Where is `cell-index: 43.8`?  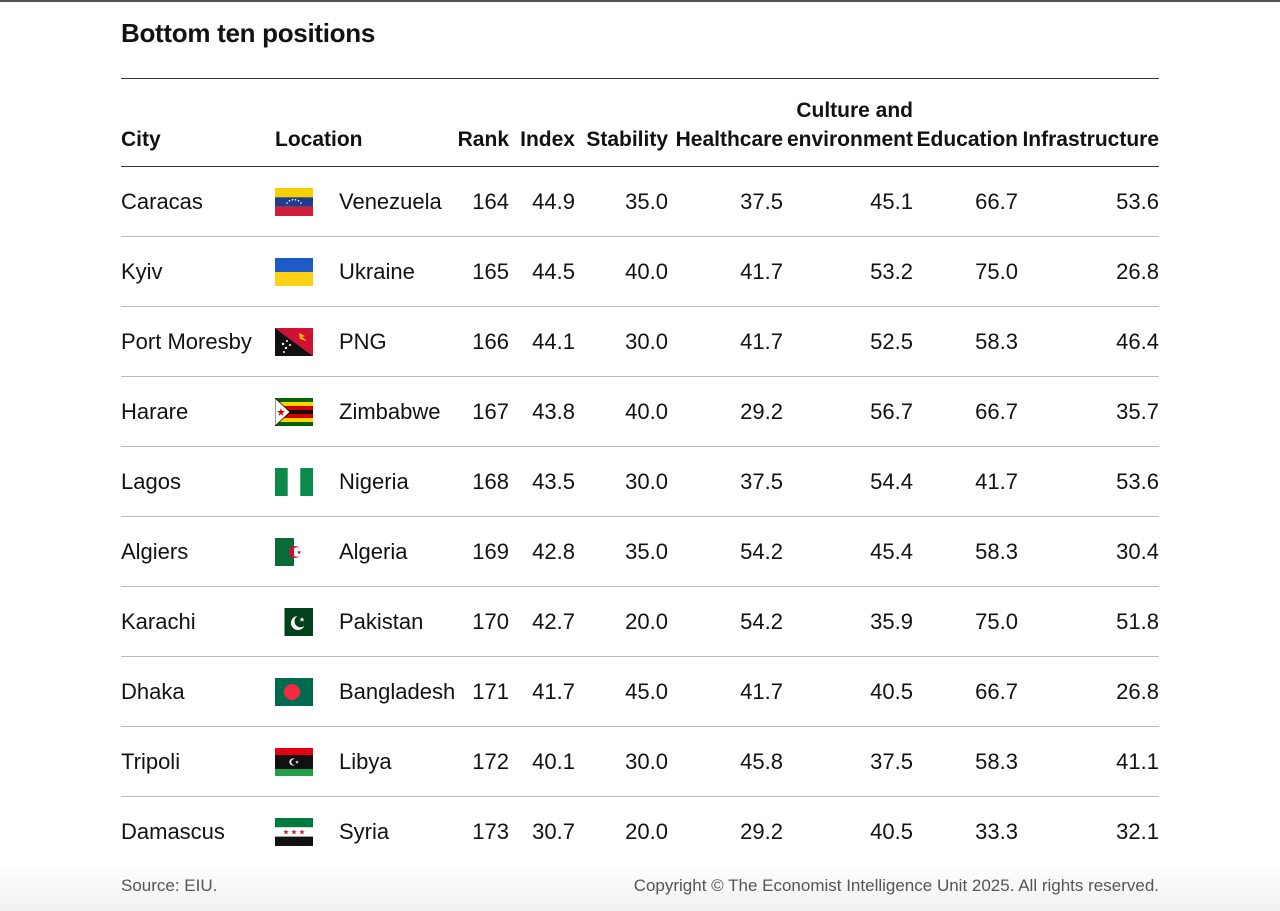 cell-index: 43.8 is located at coordinates (542, 411).